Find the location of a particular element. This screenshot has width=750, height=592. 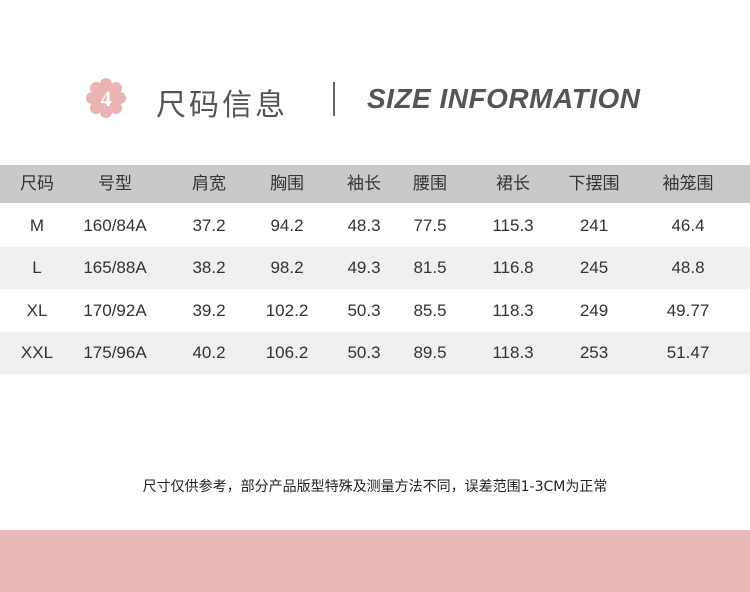

title-english: SIZE INFORMATION is located at coordinates (504, 98).